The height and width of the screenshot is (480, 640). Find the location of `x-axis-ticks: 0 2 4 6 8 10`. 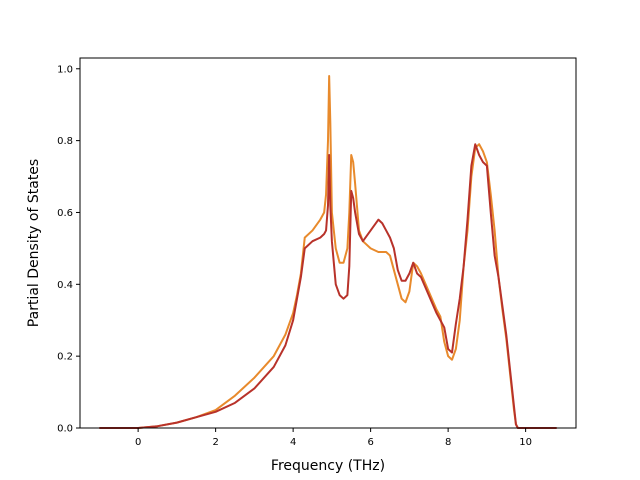

x-axis-ticks: 0 2 4 6 8 10 is located at coordinates (333, 438).